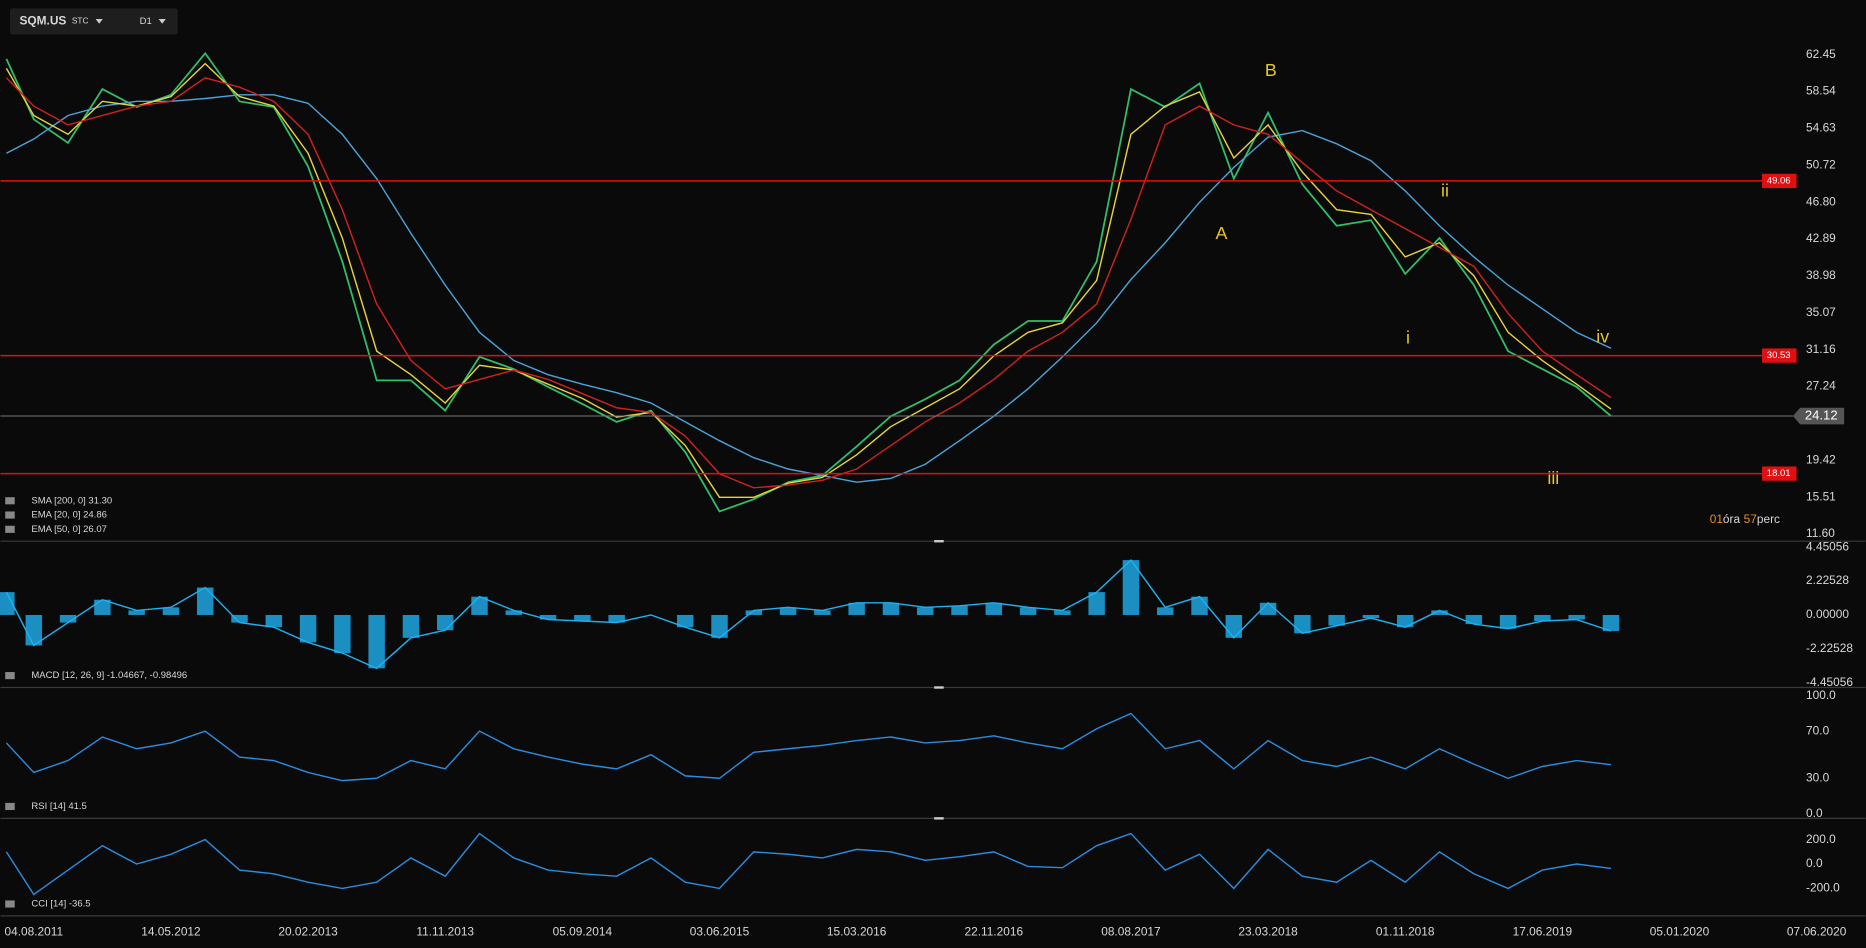  Describe the element at coordinates (93, 21) in the screenshot. I see `symbol-bar` at that location.